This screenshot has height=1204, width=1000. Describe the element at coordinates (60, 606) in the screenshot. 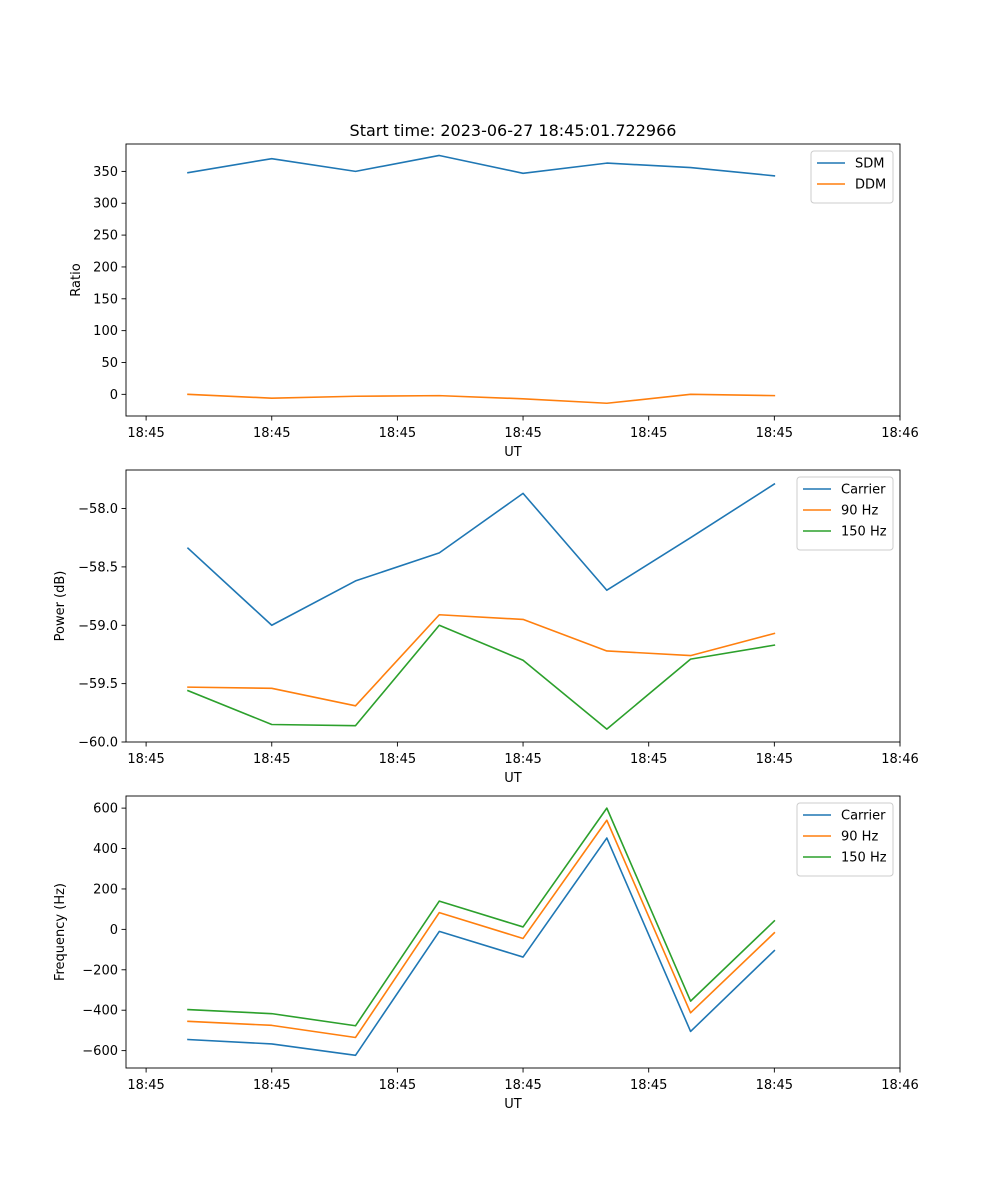

I see `power-panel-y-axis-label: Power (dB)` at that location.